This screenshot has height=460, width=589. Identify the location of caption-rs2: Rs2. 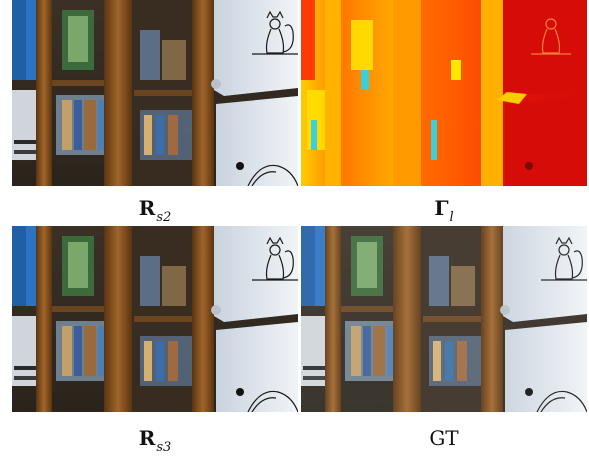
(155, 210).